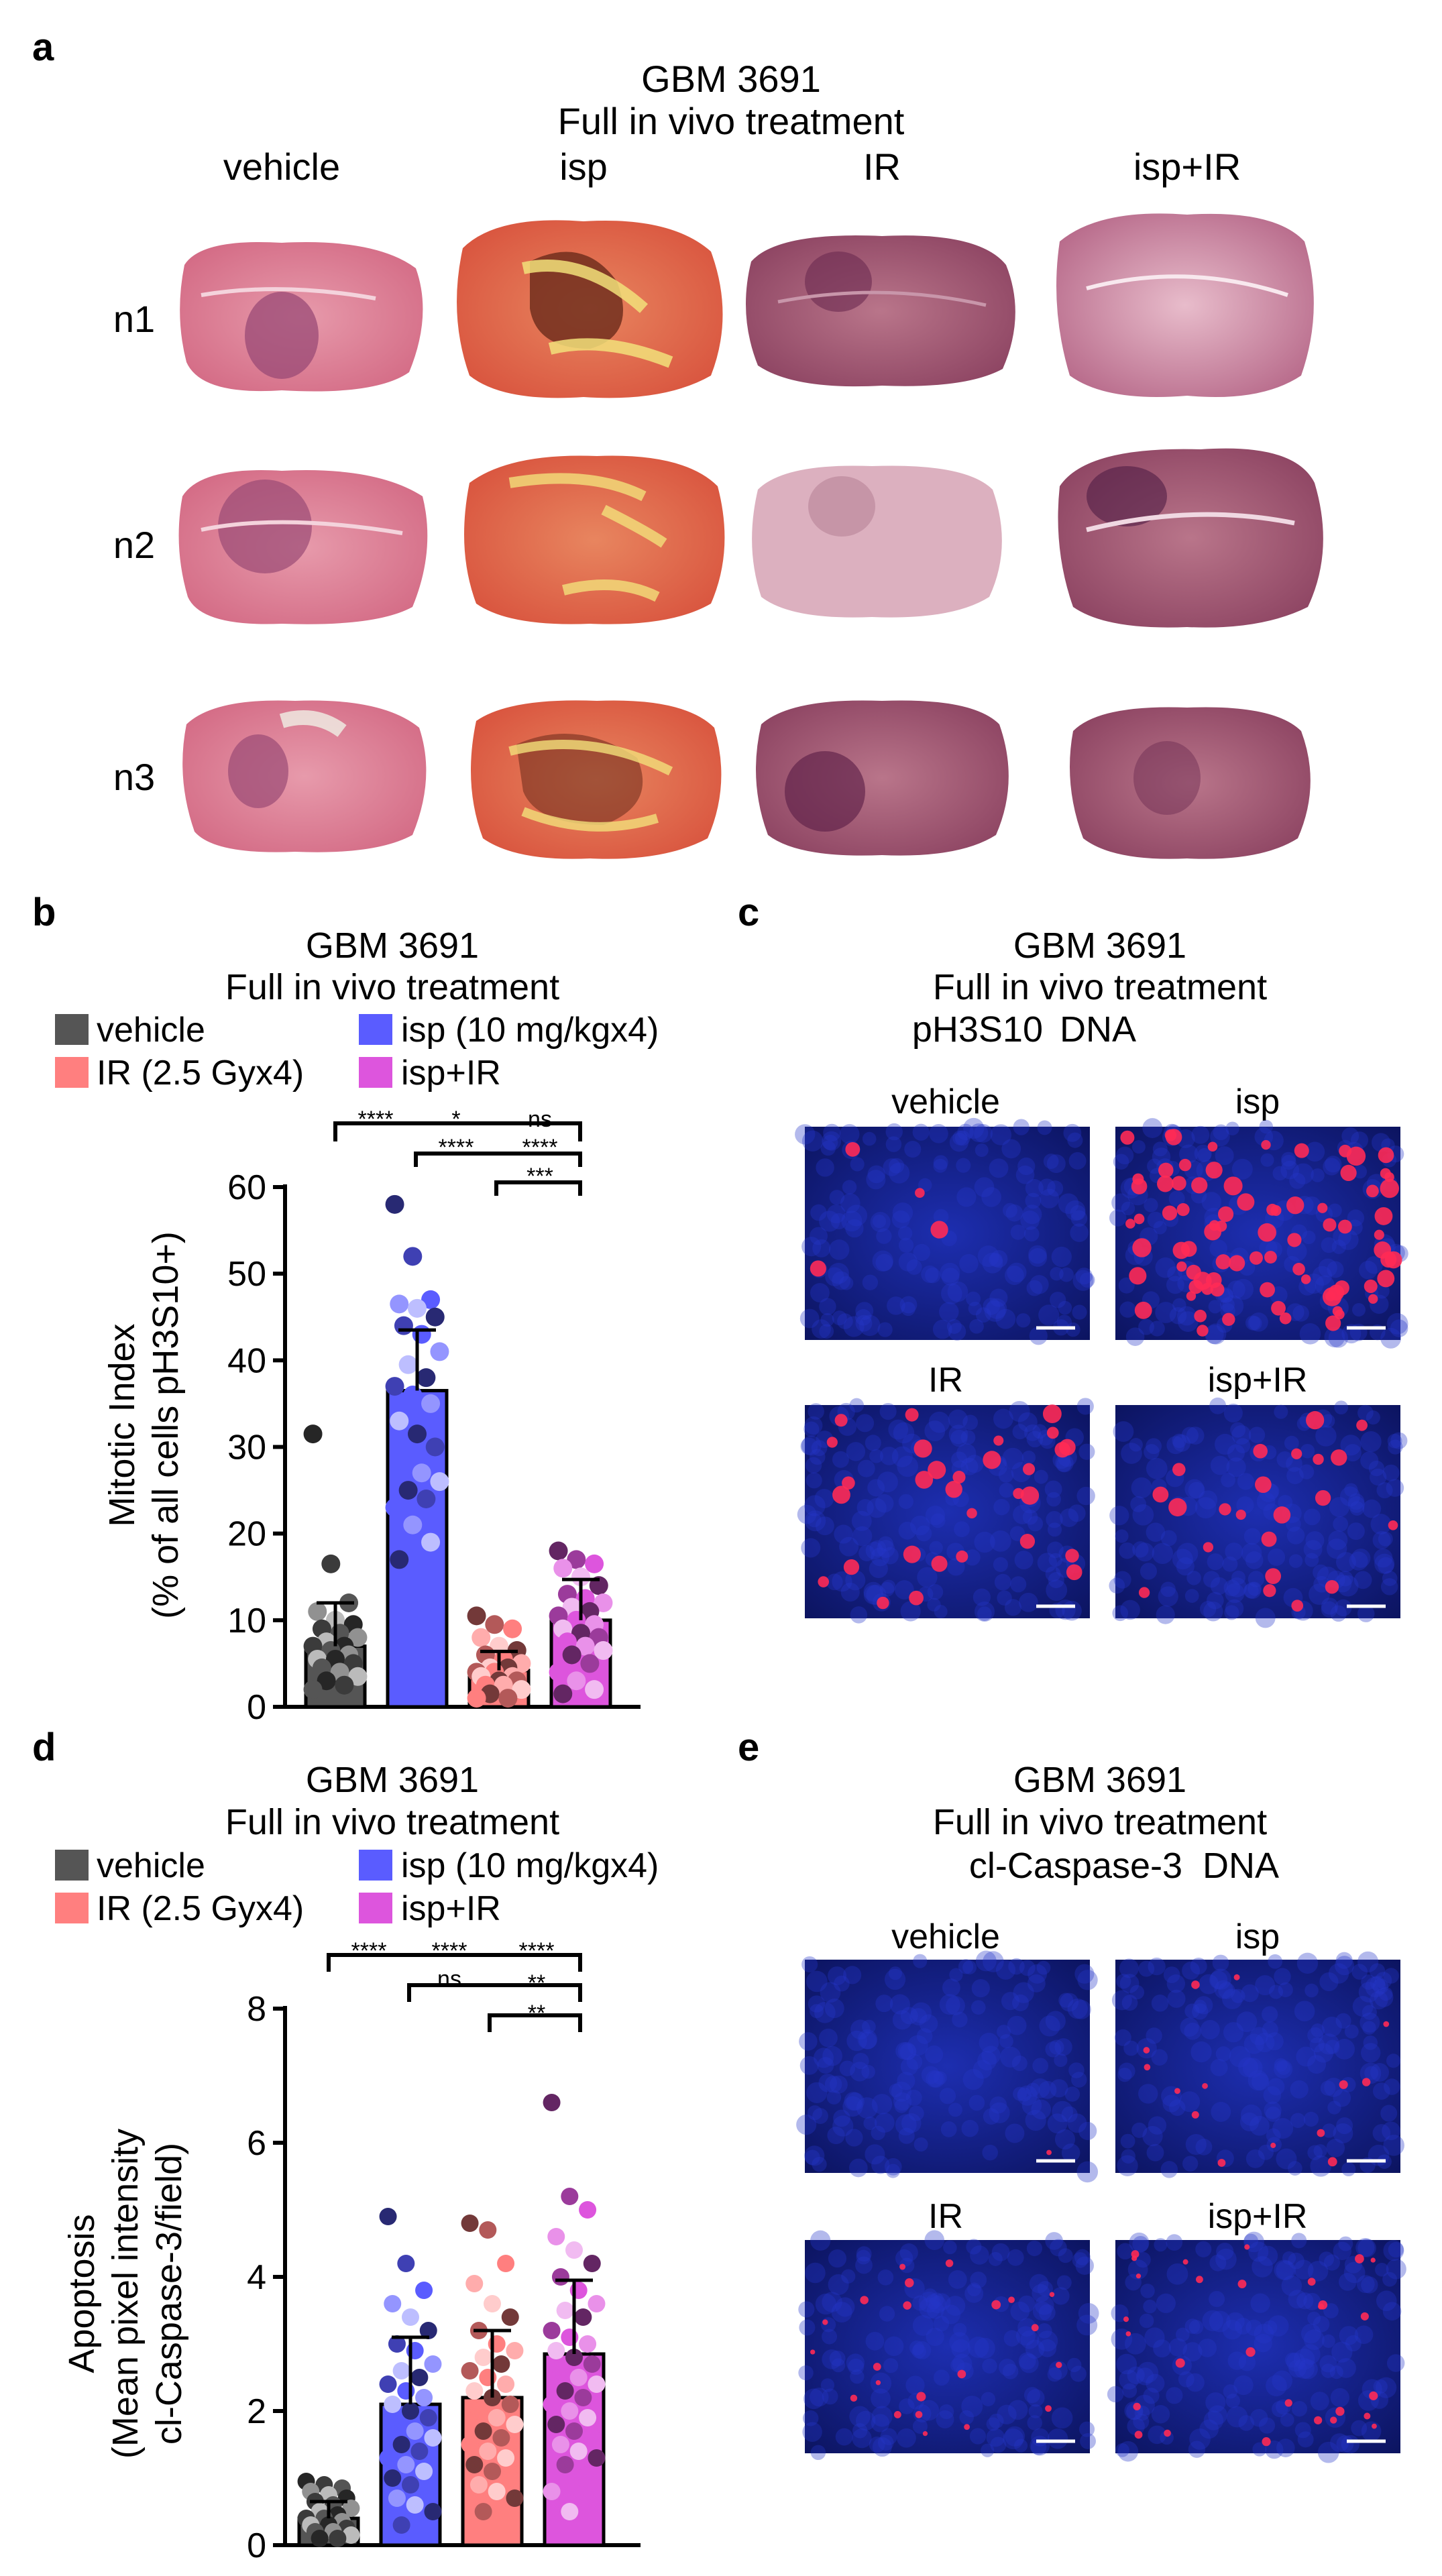 The height and width of the screenshot is (2576, 1442). Describe the element at coordinates (1185, 305) in the screenshot. I see `section-n1-isp-ir` at that location.